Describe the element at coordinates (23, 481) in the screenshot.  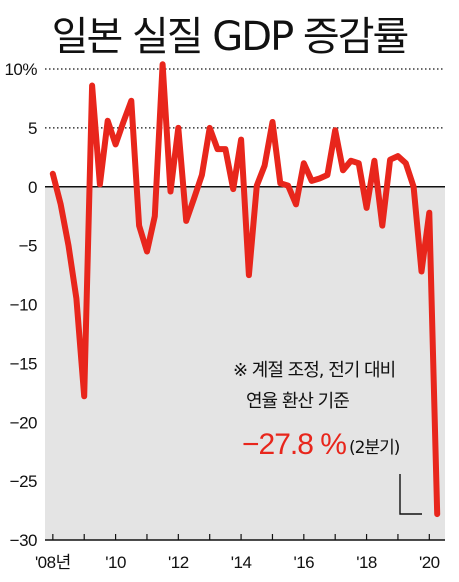
I see `y-tick-label: −25` at that location.